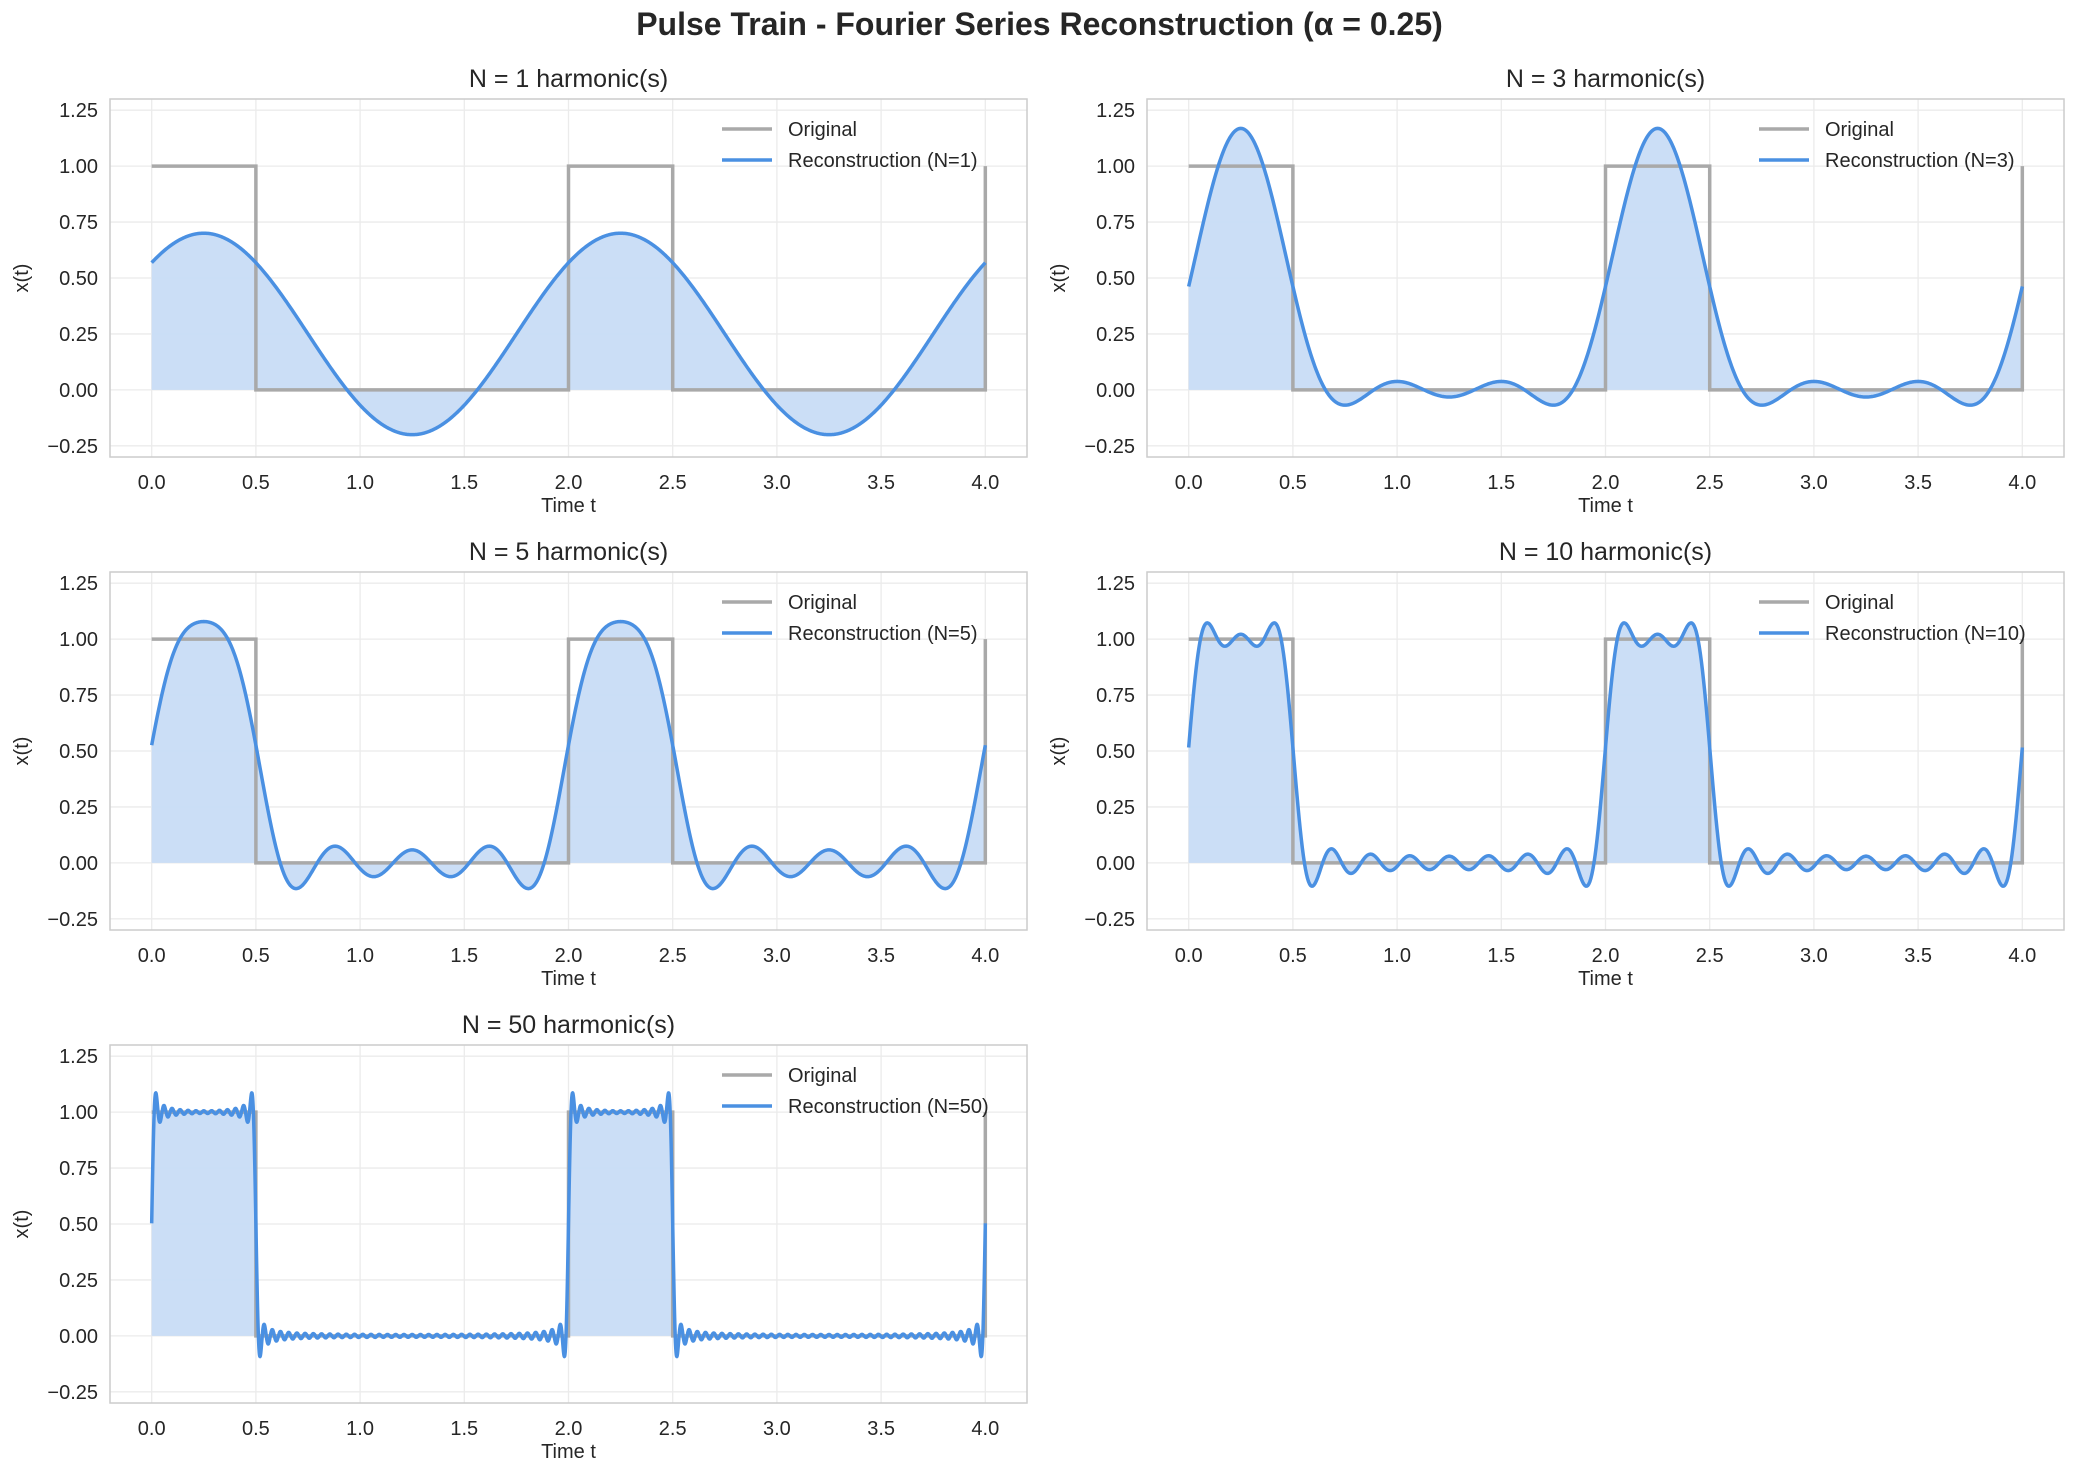 The height and width of the screenshot is (1473, 2079). What do you see at coordinates (1892, 618) in the screenshot?
I see `legend: Original Reconstruction (N=10)` at bounding box center [1892, 618].